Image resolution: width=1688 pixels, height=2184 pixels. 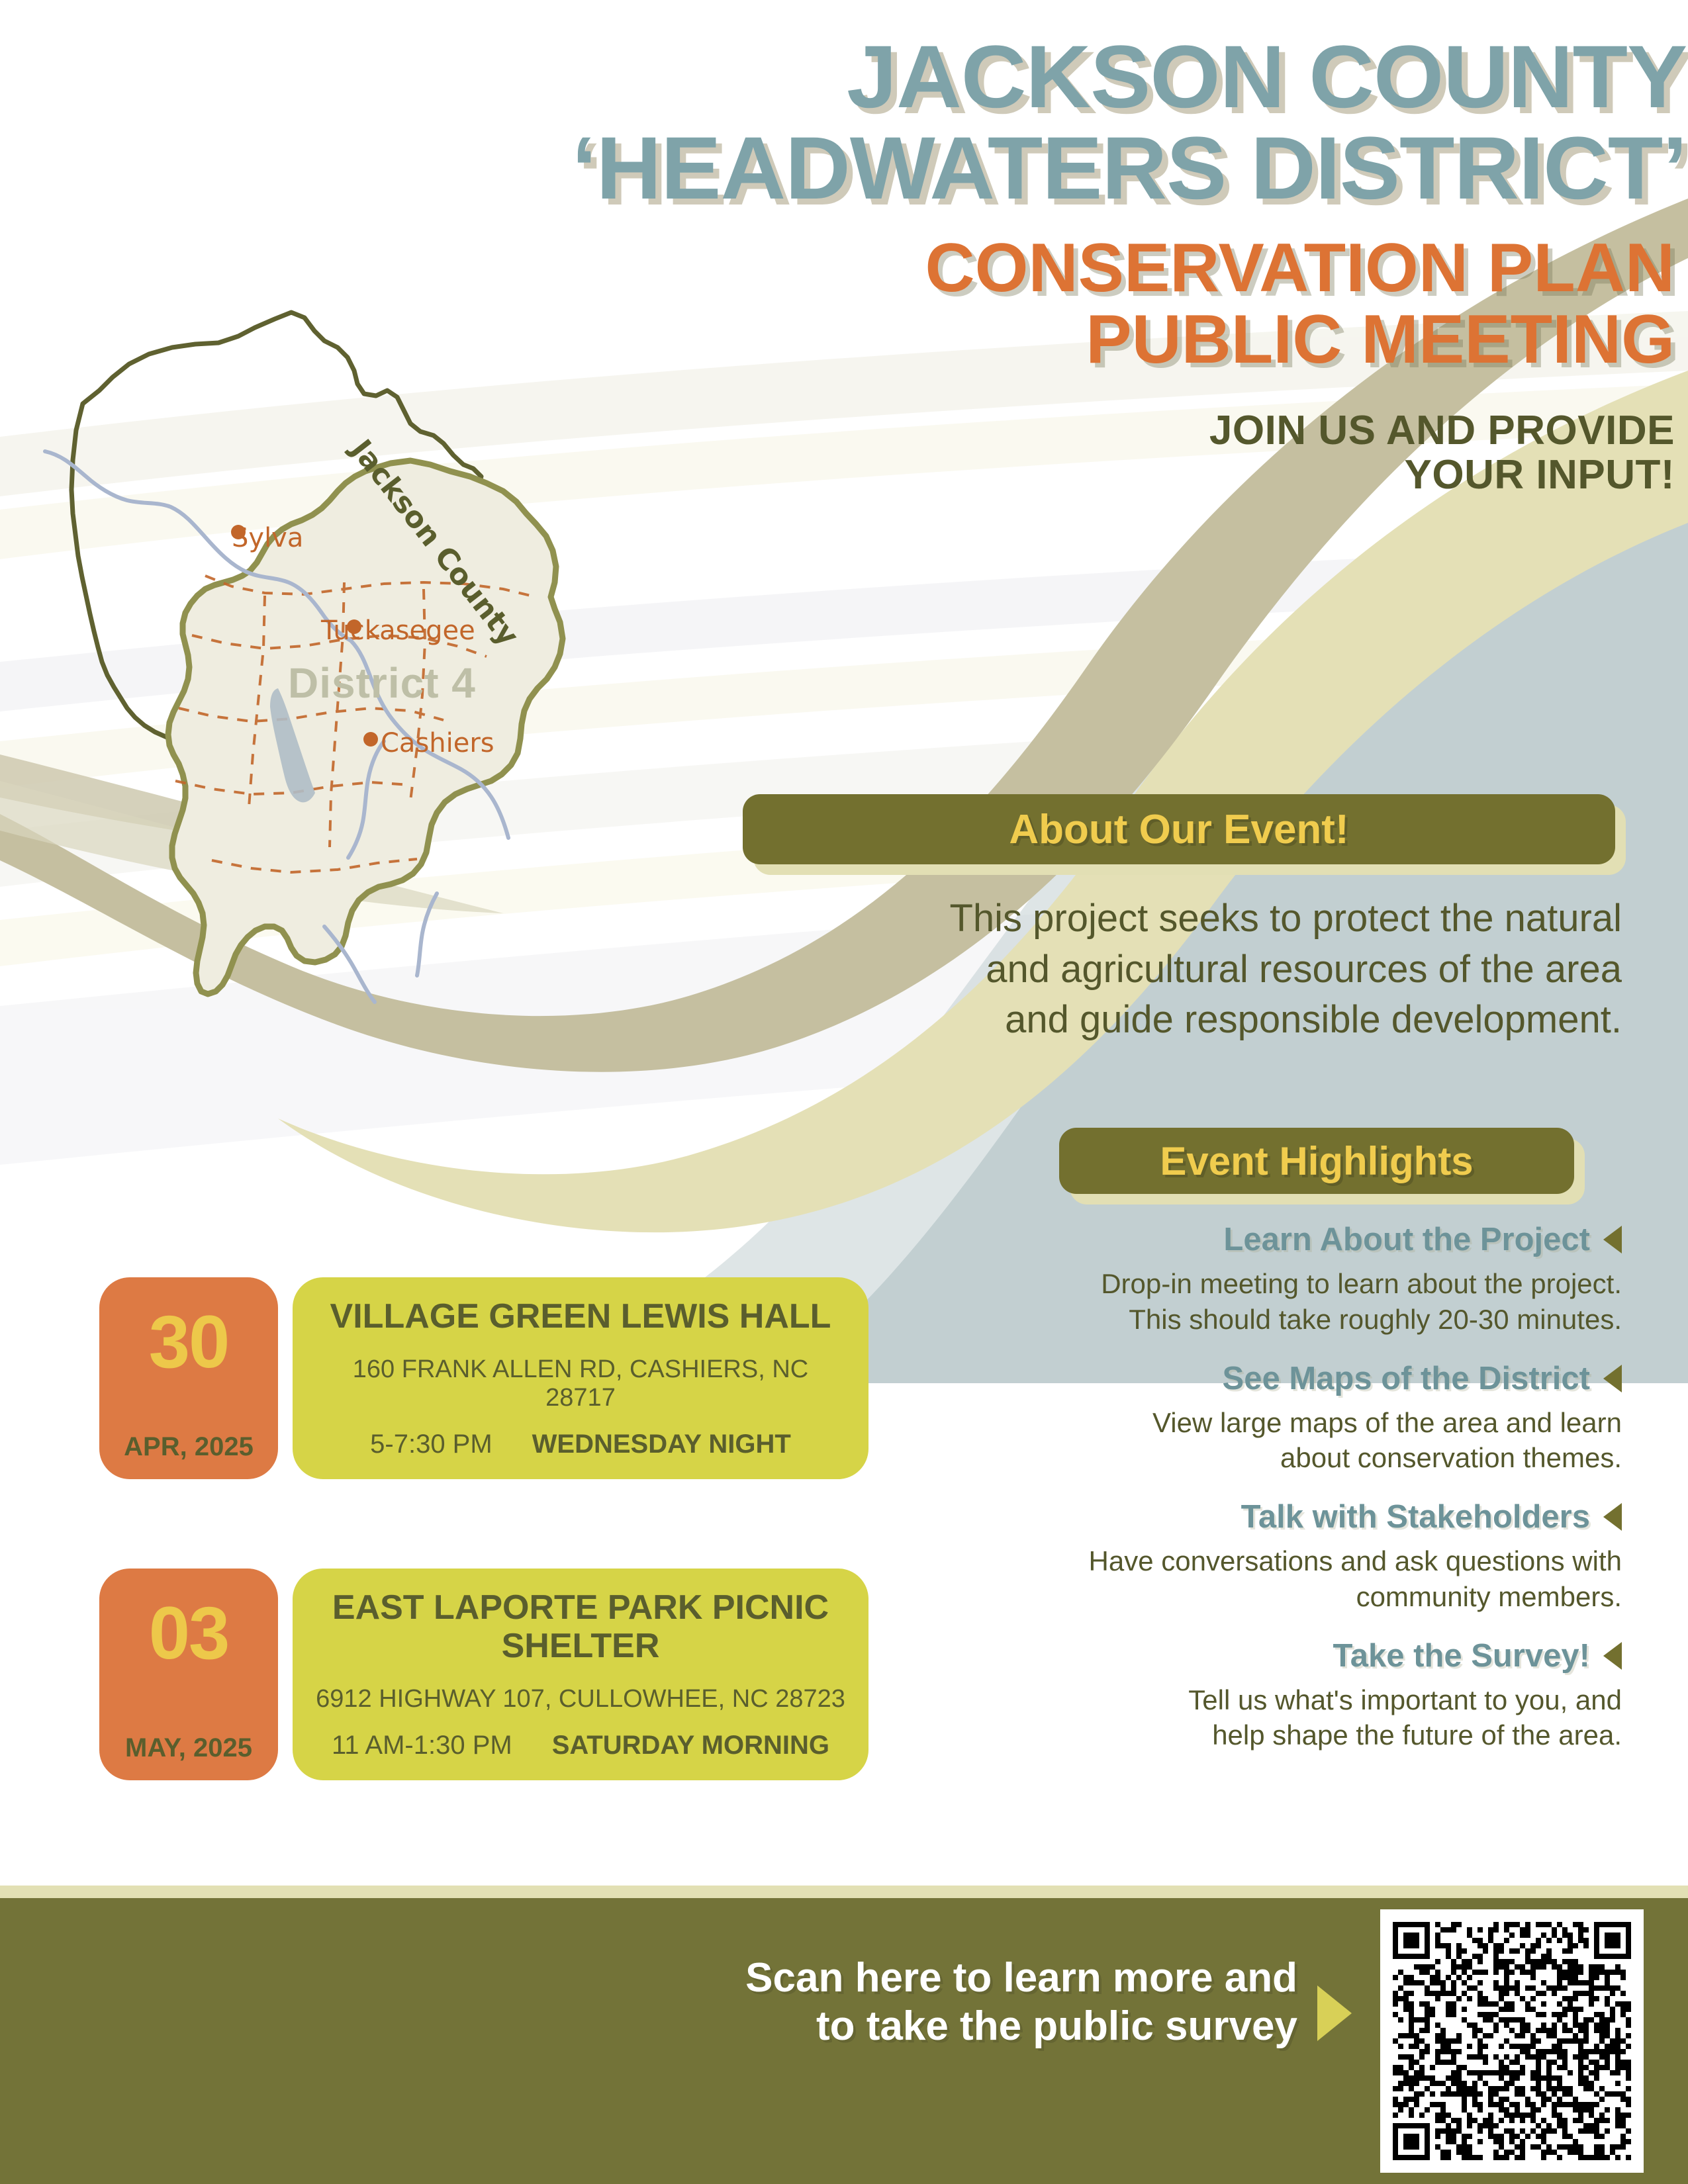 I want to click on event-time: 11 AM-1:30 PM, so click(x=421, y=1746).